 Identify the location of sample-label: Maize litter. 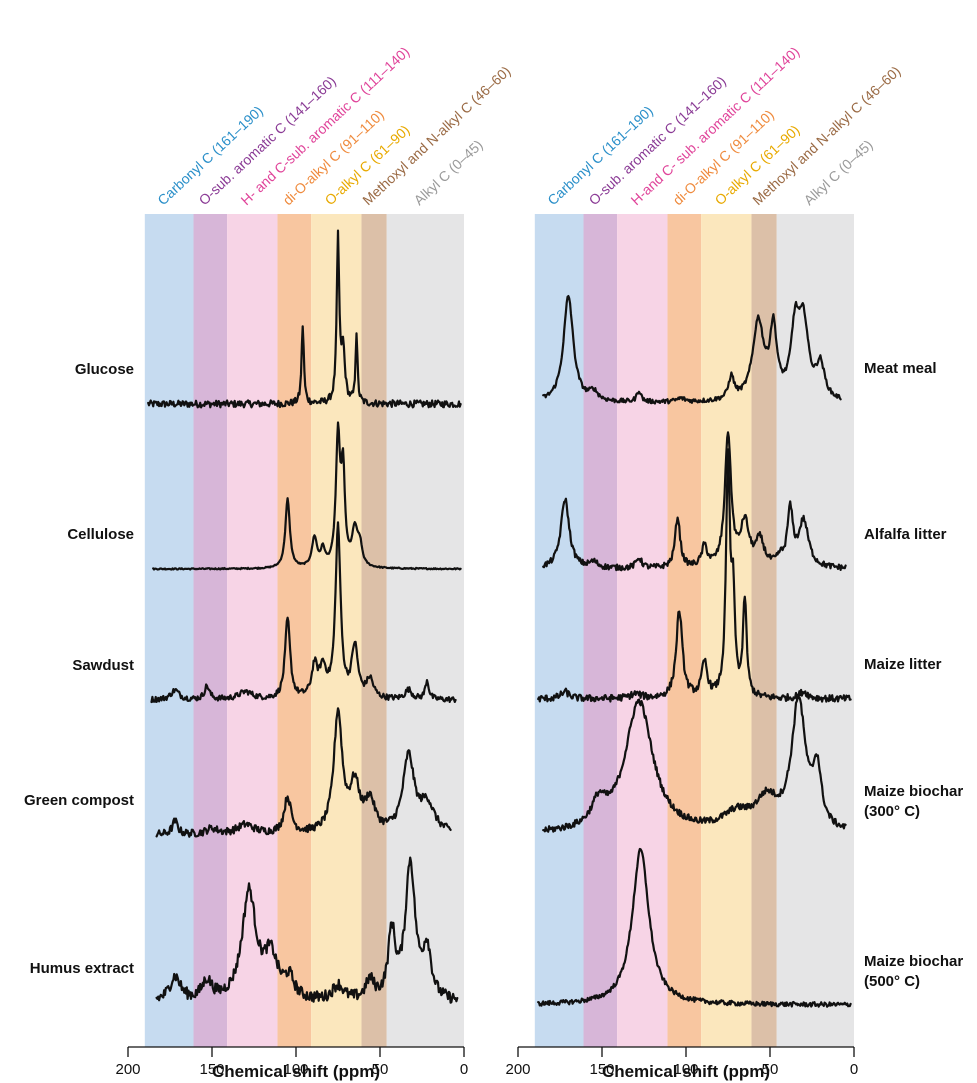
(903, 664).